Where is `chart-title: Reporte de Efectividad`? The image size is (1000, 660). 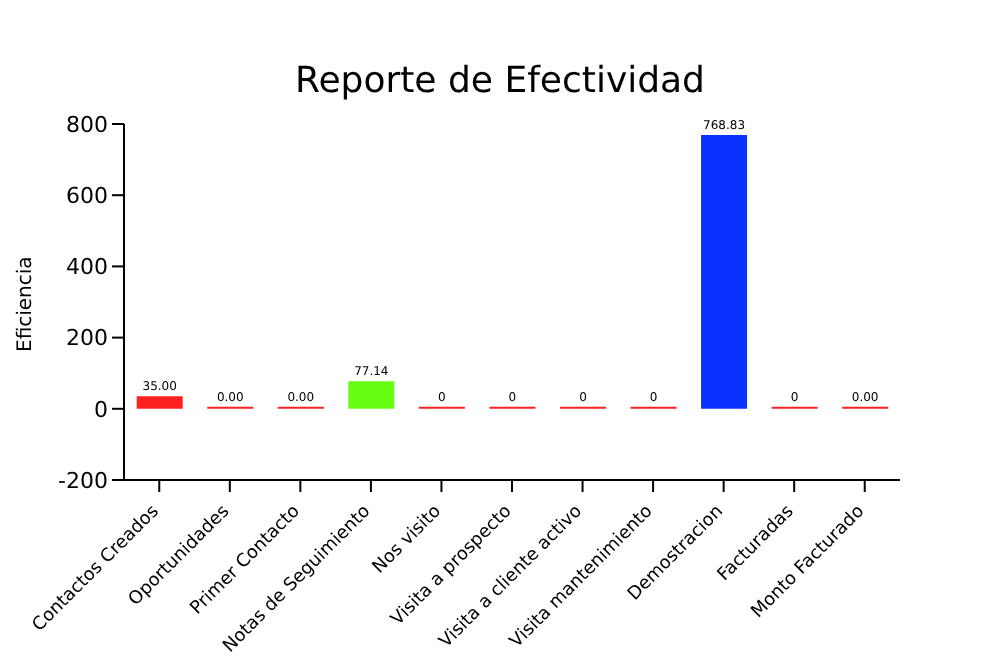
chart-title: Reporte de Efectividad is located at coordinates (500, 82).